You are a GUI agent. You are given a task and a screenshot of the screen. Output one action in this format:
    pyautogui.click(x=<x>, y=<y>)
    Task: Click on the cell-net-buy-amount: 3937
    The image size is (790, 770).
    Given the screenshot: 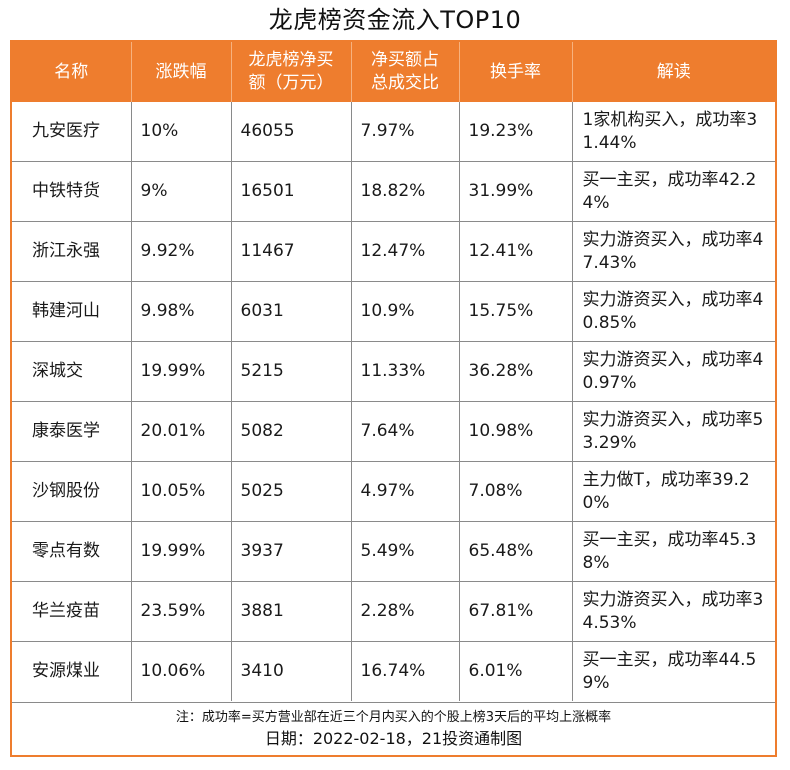 What is the action you would take?
    pyautogui.click(x=290, y=551)
    